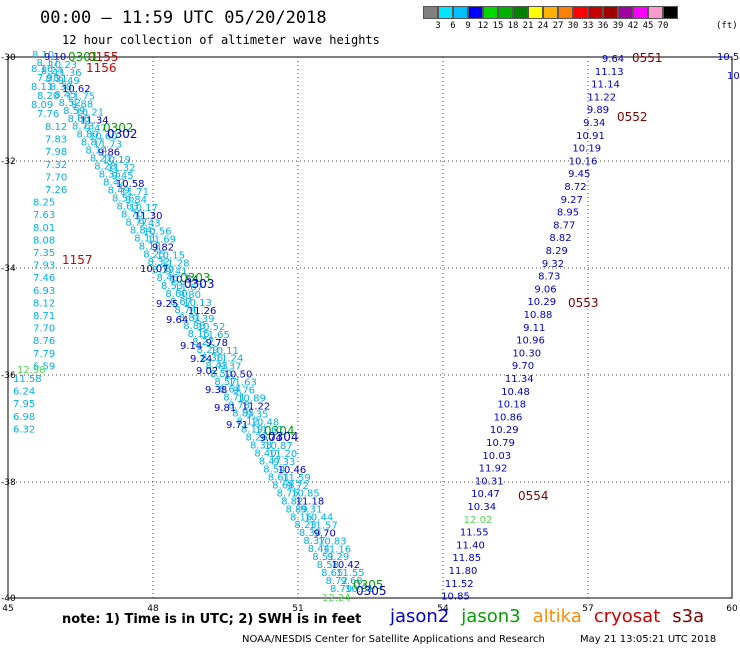 Image resolution: width=740 pixels, height=650 pixels. I want to click on swath-label-b: 10.62, so click(76, 89).